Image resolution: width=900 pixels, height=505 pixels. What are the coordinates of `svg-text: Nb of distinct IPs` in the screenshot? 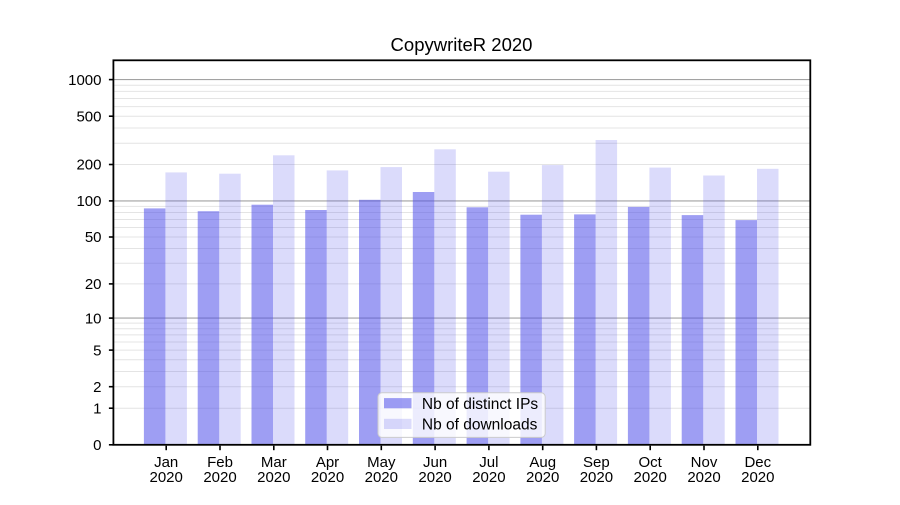 It's located at (480, 404).